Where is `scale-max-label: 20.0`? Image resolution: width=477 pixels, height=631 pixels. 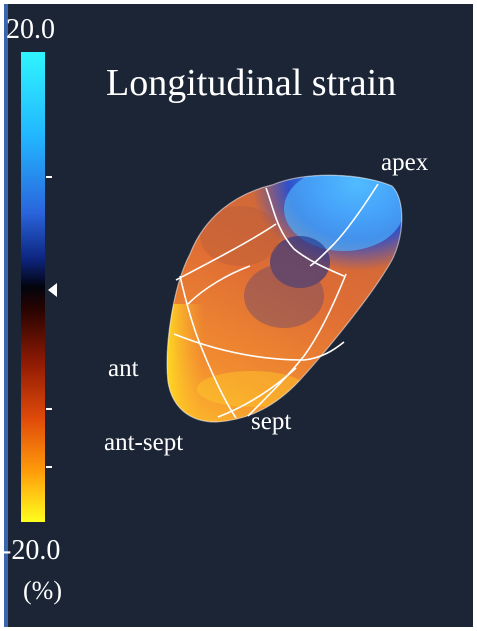
scale-max-label: 20.0 is located at coordinates (30, 29).